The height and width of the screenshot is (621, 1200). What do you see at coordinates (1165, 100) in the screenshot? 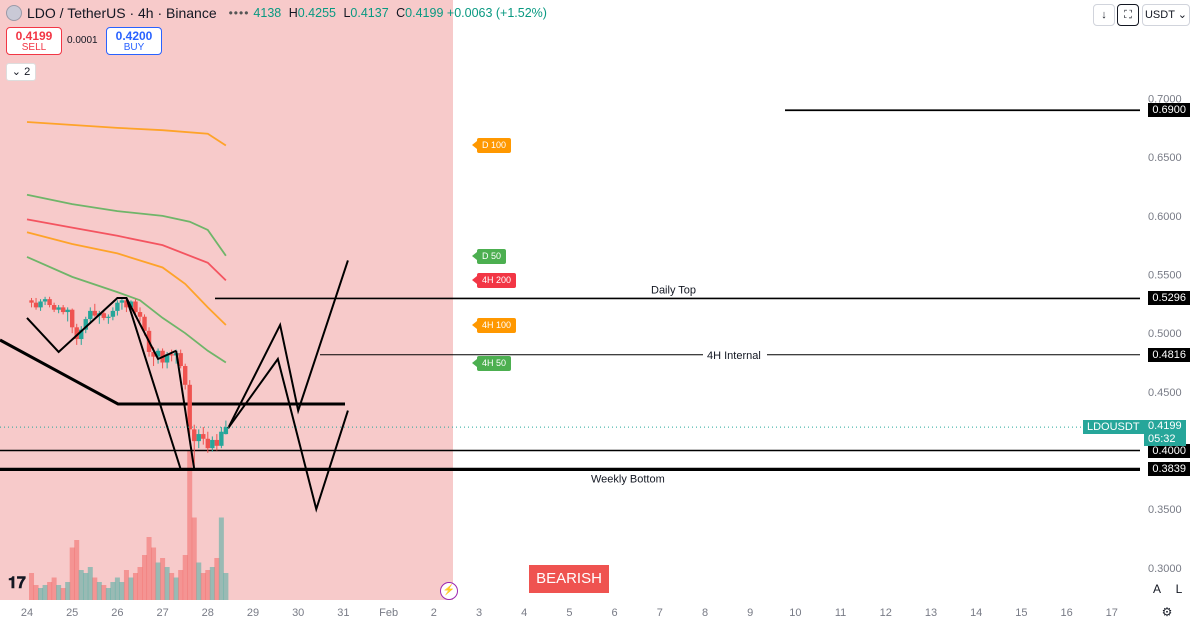
I see `y-tick-label: 0.7000` at bounding box center [1165, 100].